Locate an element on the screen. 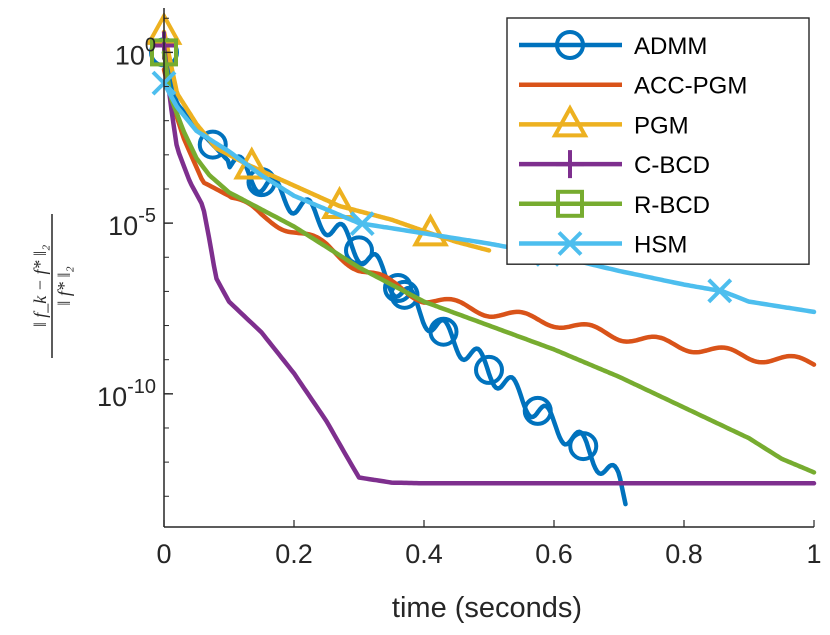 The width and height of the screenshot is (830, 635). legend-box is located at coordinates (658, 141).